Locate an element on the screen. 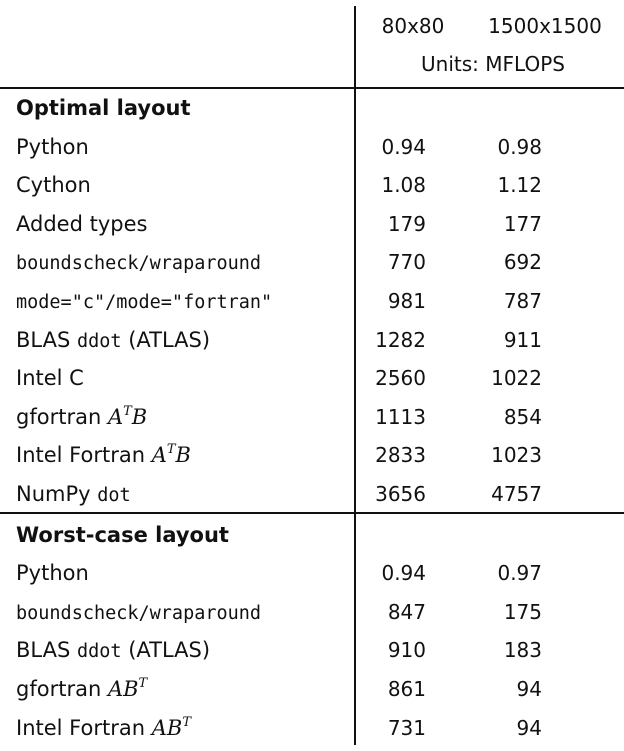  row-label: Intel Fortran ATB is located at coordinates (103, 455).